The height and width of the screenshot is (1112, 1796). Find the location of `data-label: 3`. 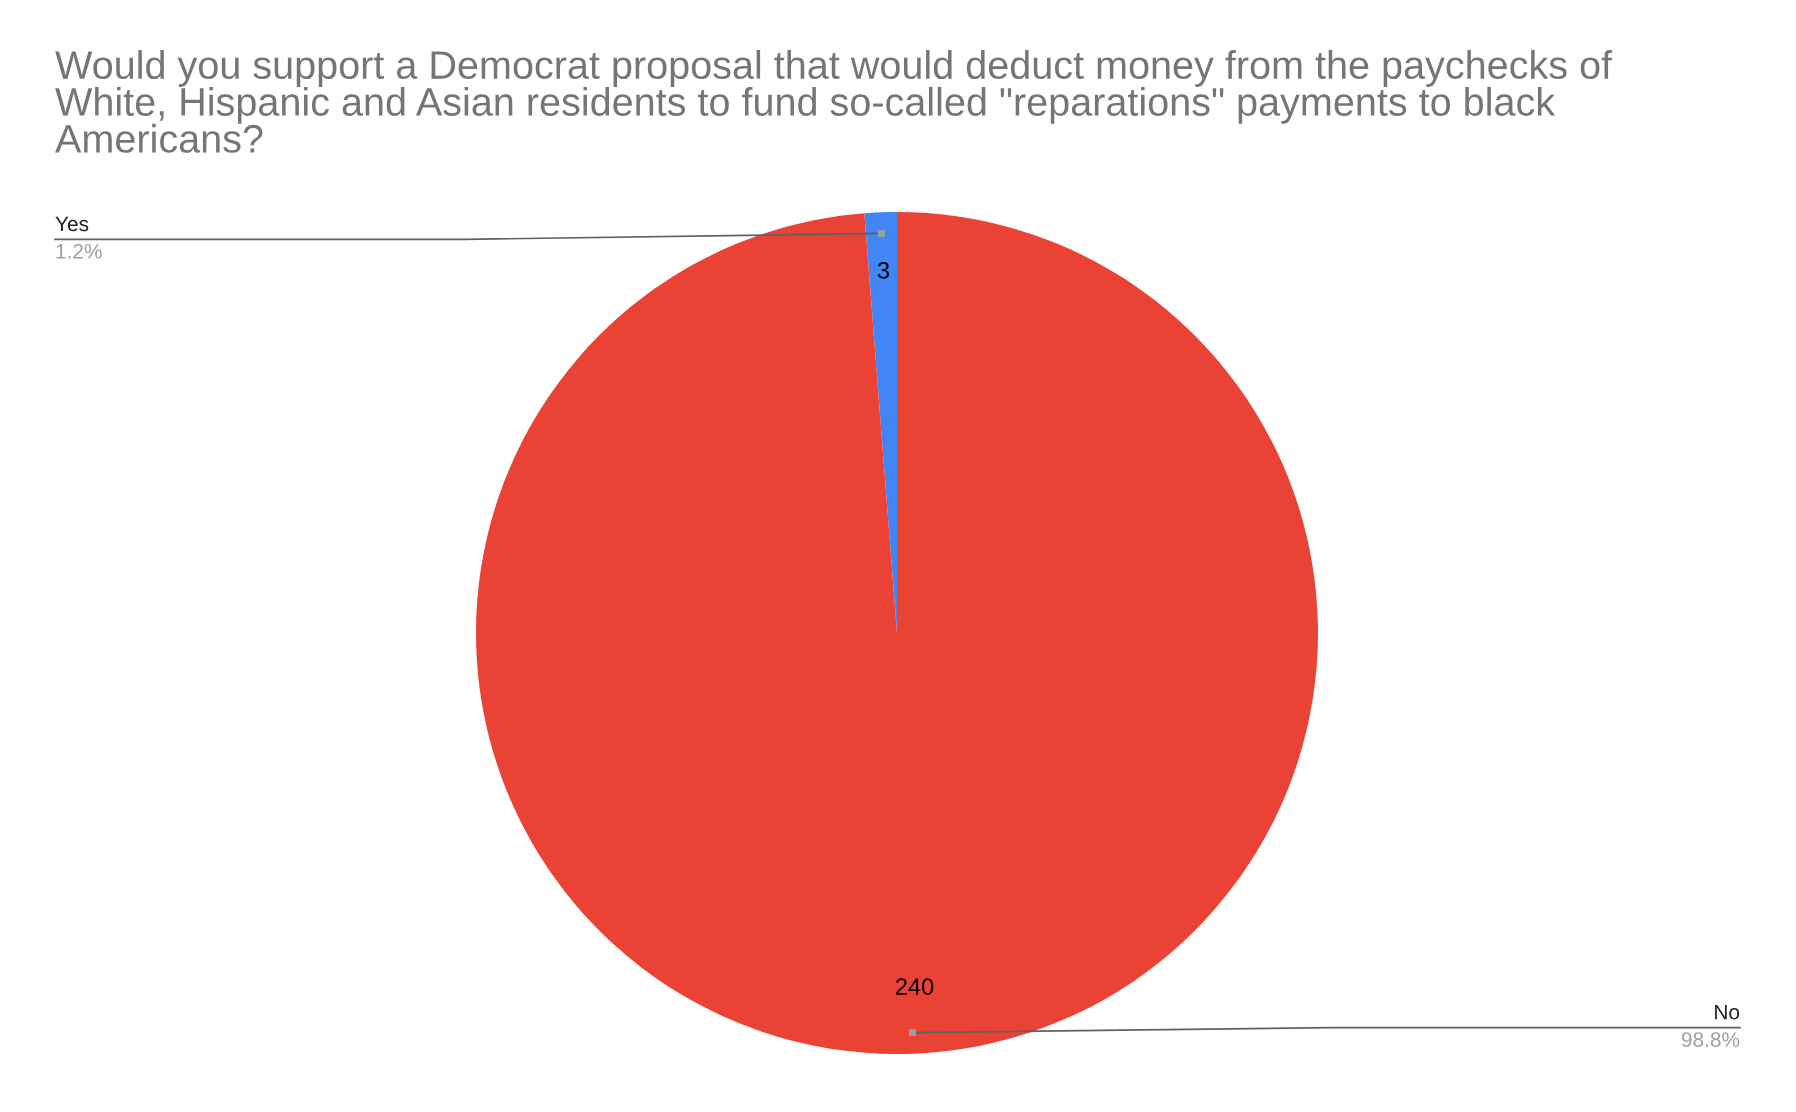

data-label: 3 is located at coordinates (883, 270).